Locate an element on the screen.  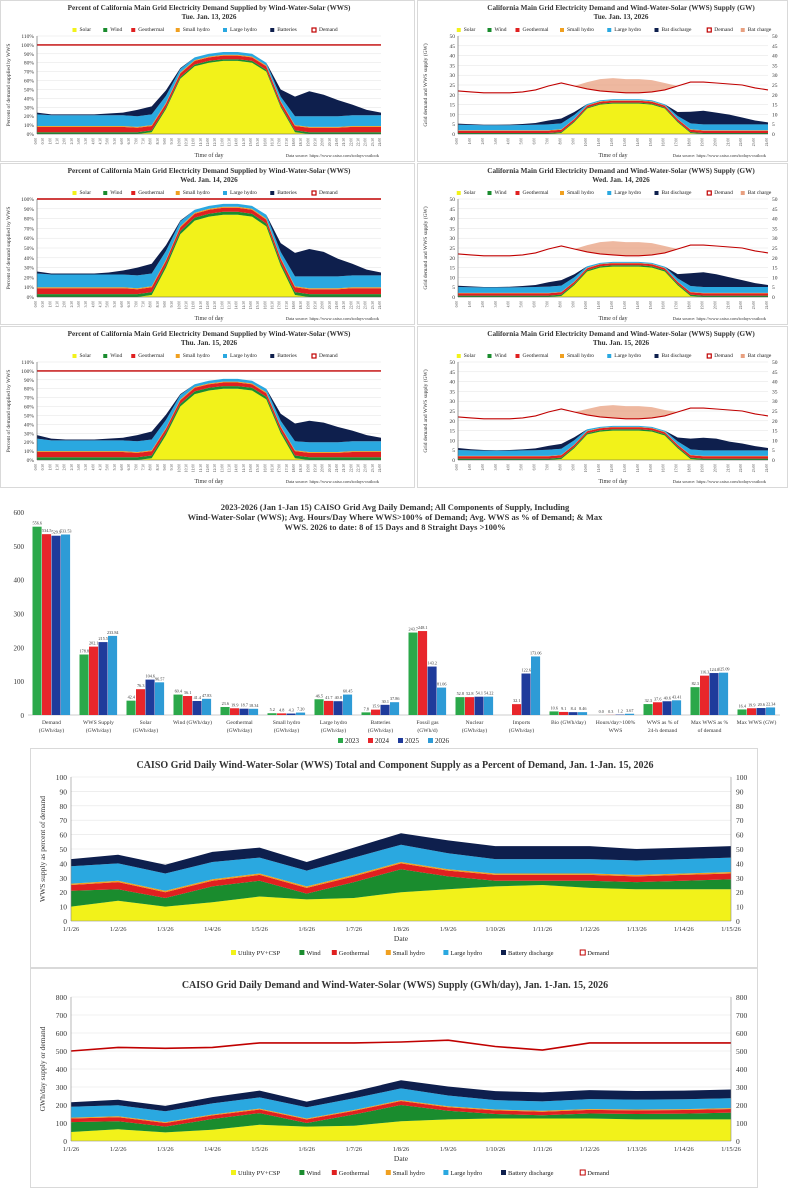
bar-2025-batteries-gwh-day is located at coordinates (385, 709).